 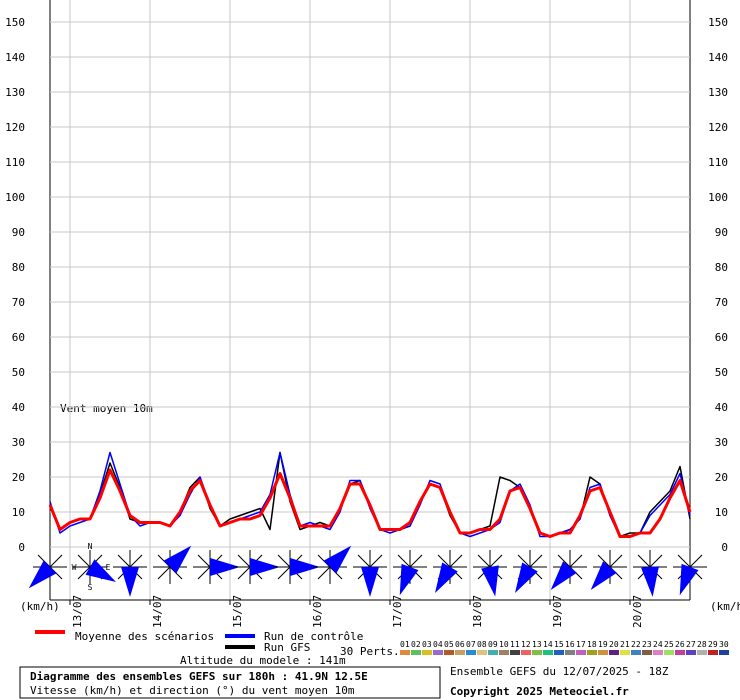 I want to click on pert-label: 18, so click(x=592, y=644).